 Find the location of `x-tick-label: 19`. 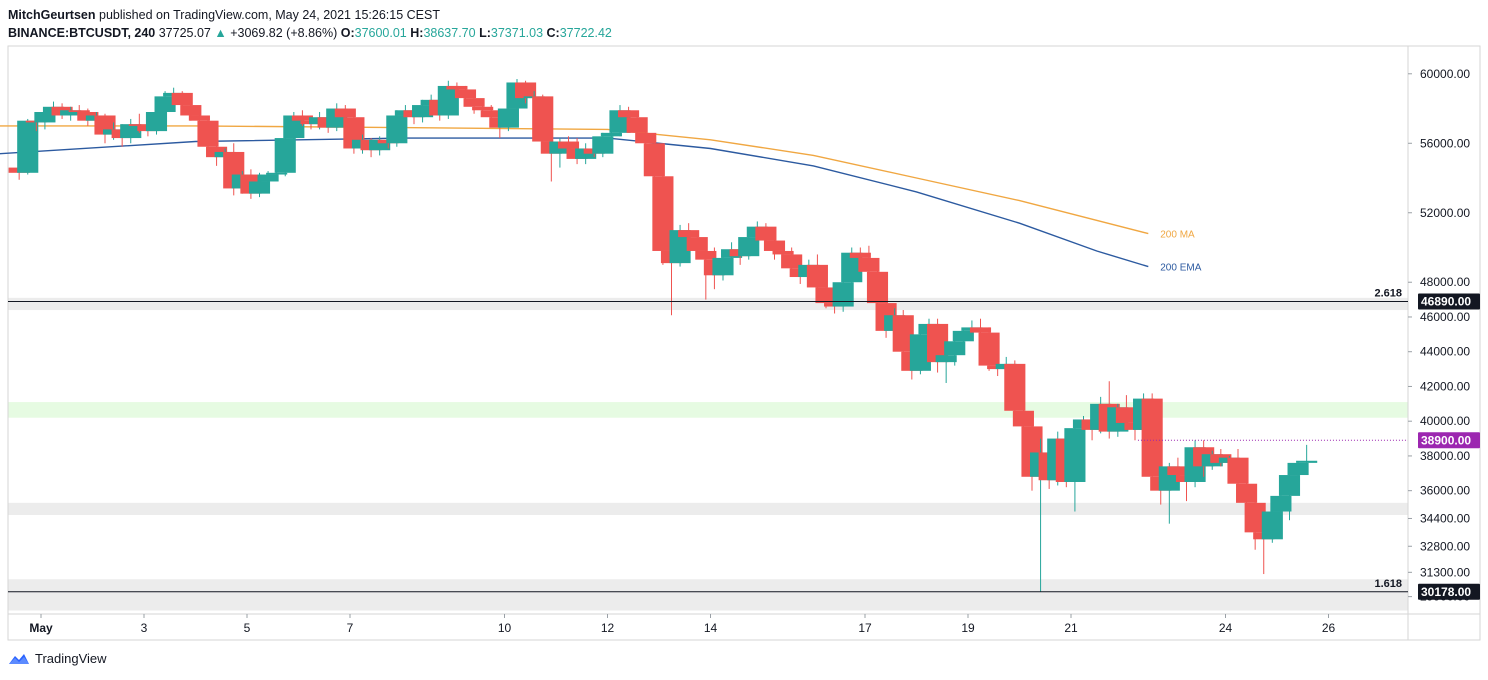

x-tick-label: 19 is located at coordinates (968, 628).